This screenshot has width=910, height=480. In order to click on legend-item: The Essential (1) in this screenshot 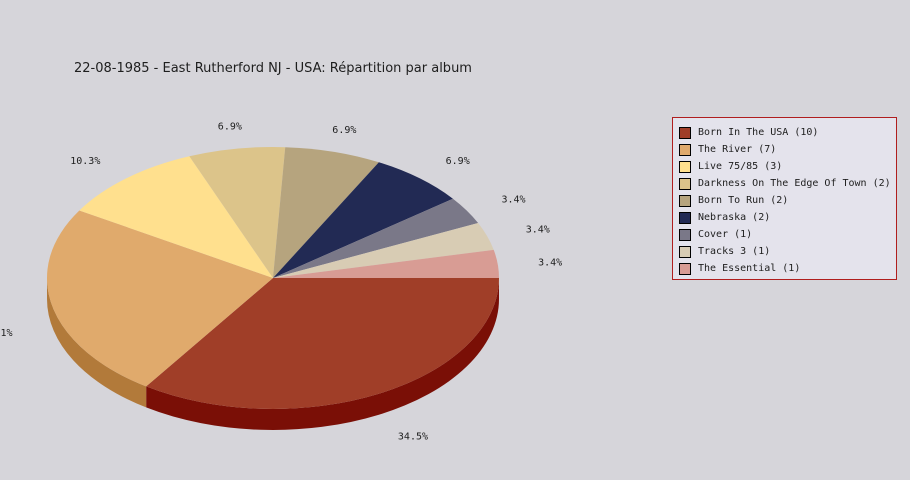, I will do `click(787, 268)`.